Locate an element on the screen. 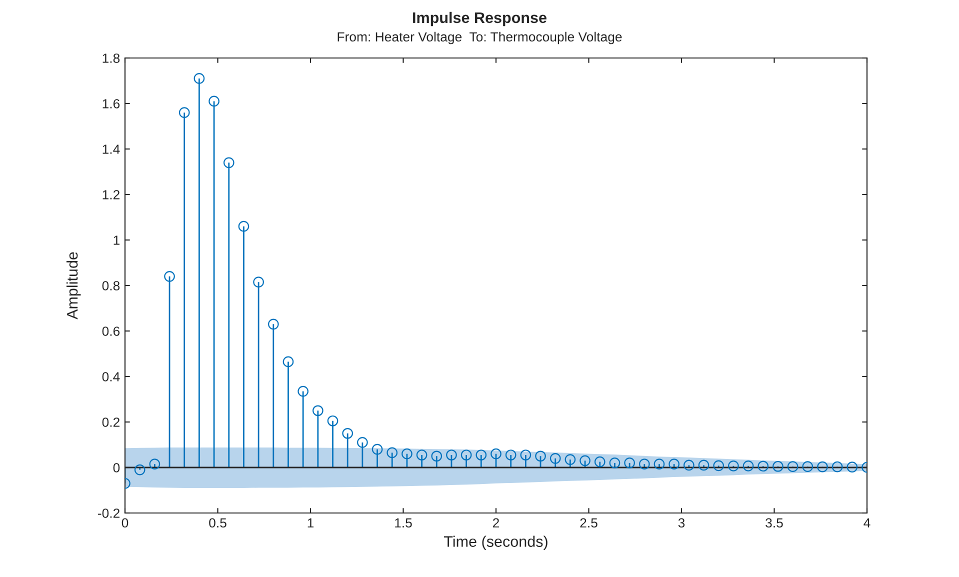 Image resolution: width=959 pixels, height=577 pixels. y-tick-label: -0.2 is located at coordinates (109, 513).